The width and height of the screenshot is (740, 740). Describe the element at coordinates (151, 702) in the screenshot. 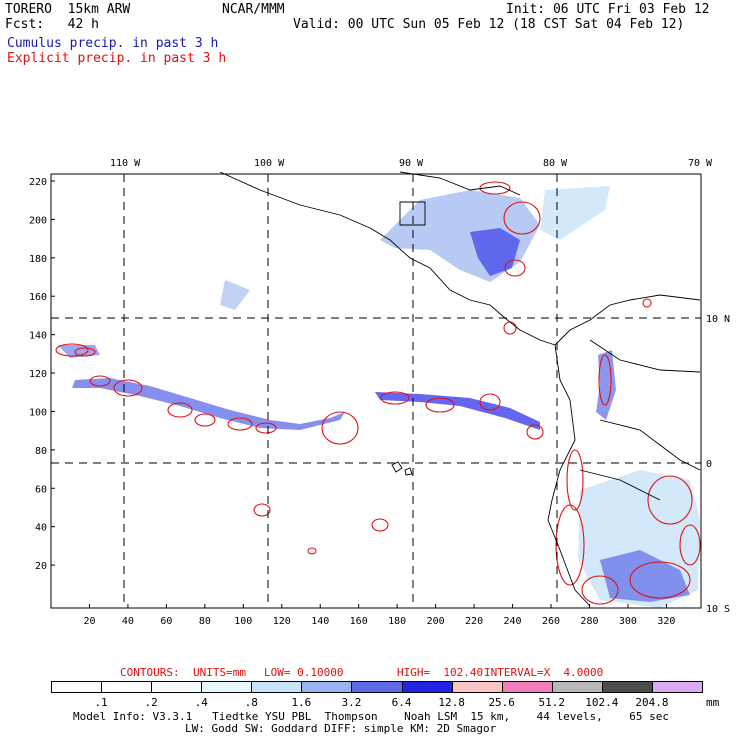

I see `colorbar-label: .2` at that location.